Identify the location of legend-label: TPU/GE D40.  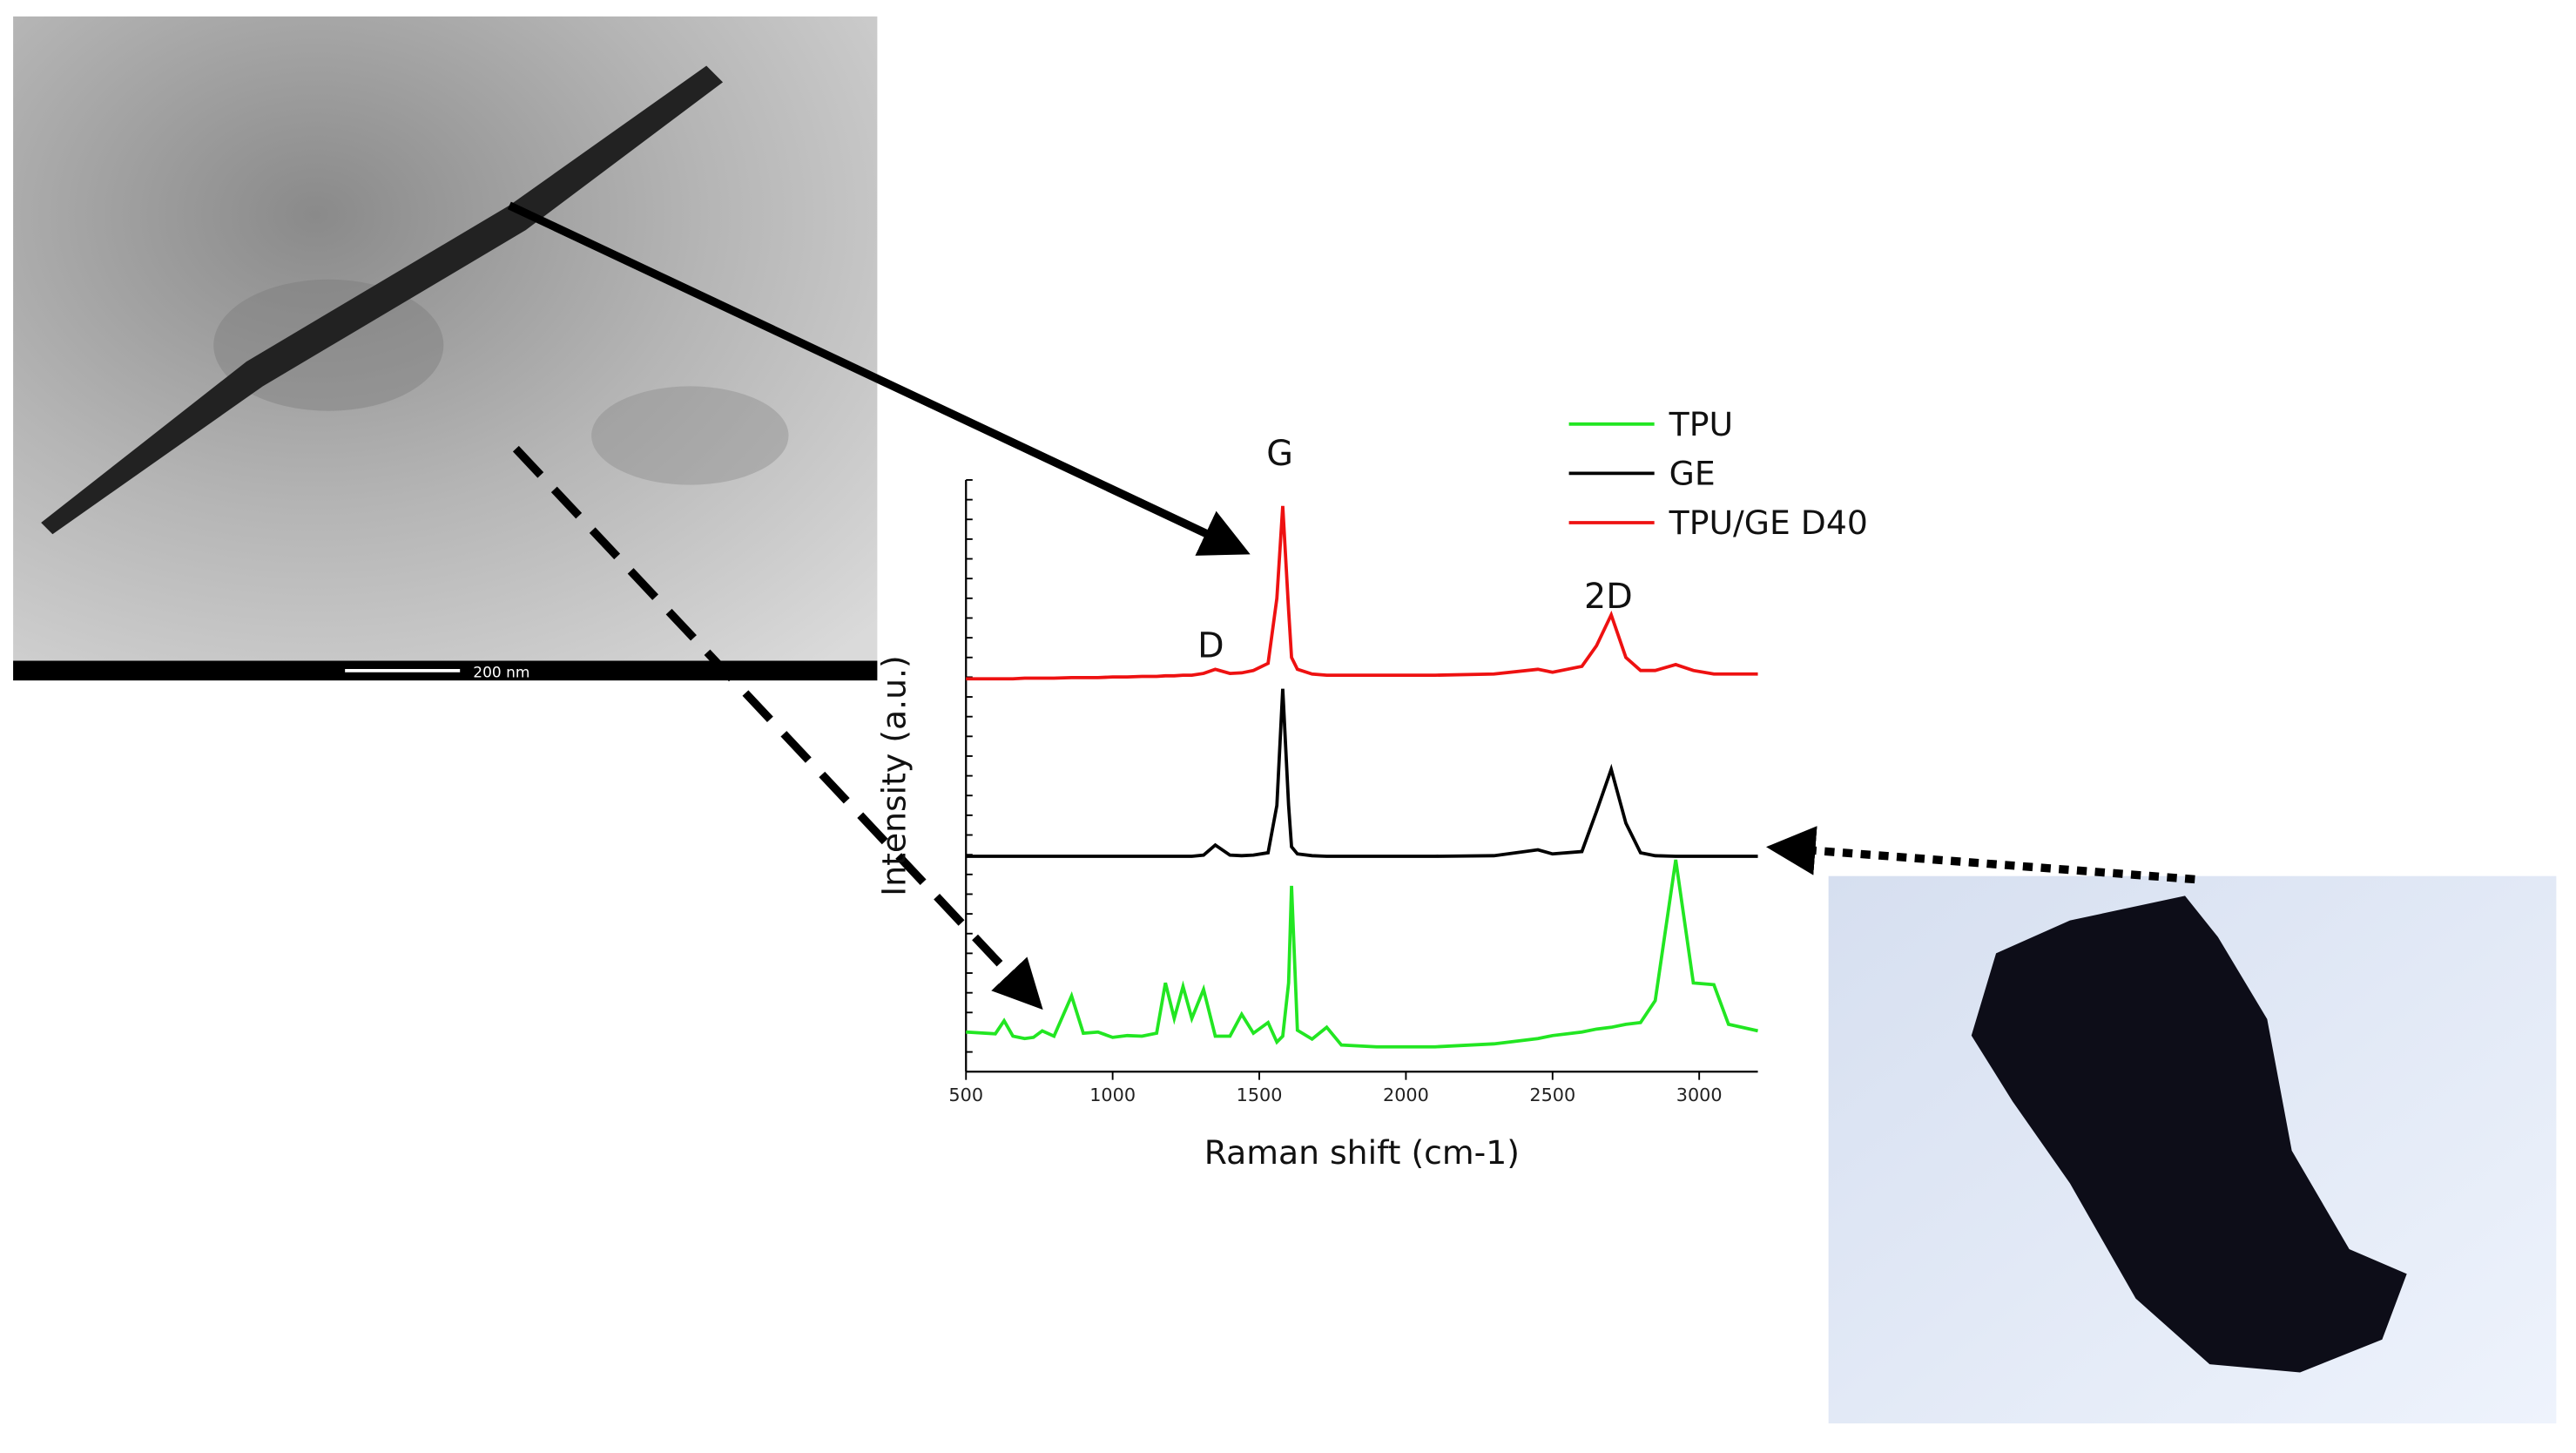
(1769, 522).